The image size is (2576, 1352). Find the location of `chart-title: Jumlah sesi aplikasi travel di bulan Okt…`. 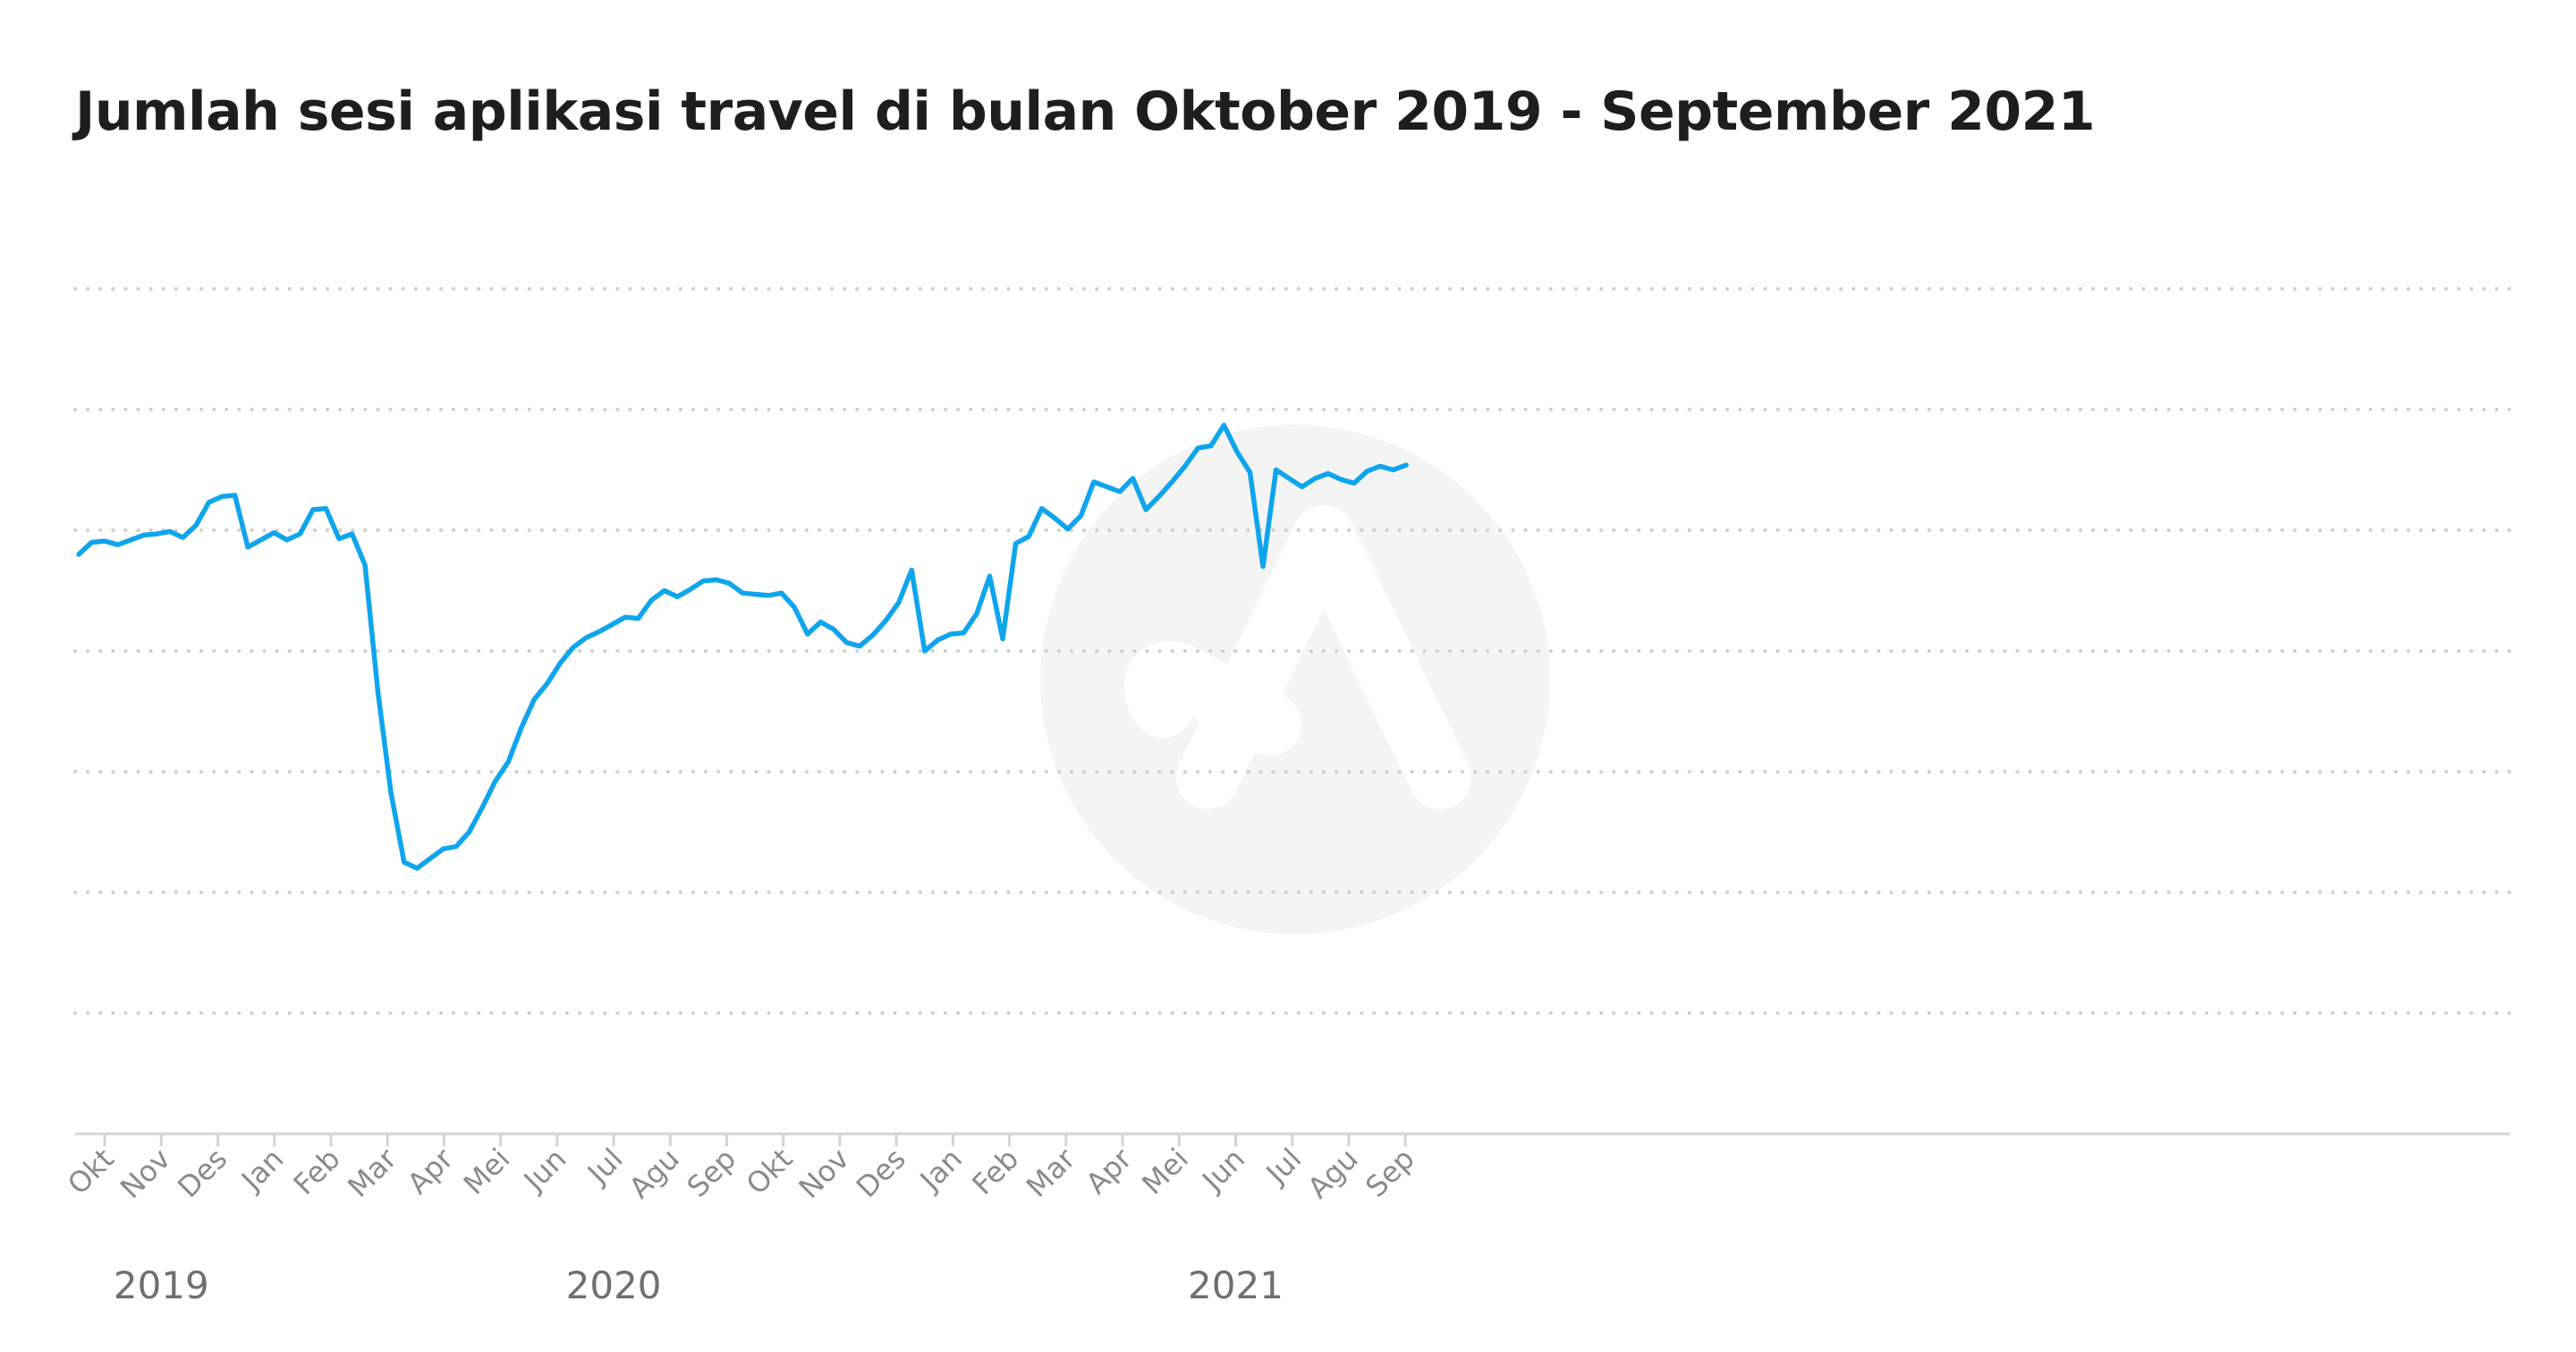

chart-title: Jumlah sesi aplikasi travel di bulan Okt… is located at coordinates (1085, 111).